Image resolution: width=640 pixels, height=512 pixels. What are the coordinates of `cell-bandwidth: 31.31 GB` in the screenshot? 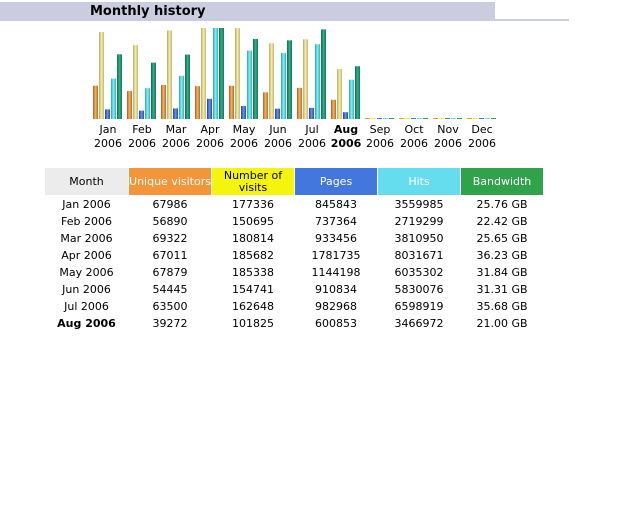 It's located at (502, 289).